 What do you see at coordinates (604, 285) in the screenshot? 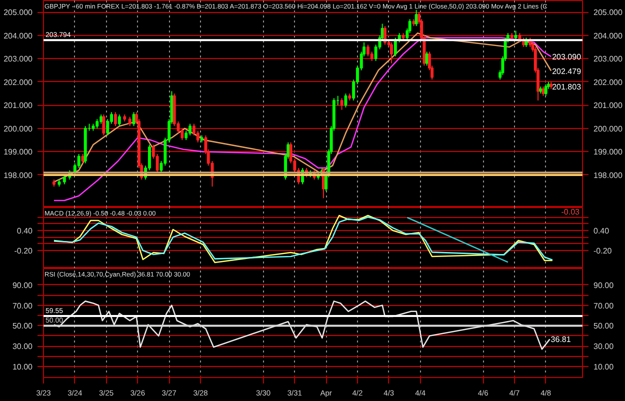
I see `y-tick-label: 90.00` at bounding box center [604, 285].